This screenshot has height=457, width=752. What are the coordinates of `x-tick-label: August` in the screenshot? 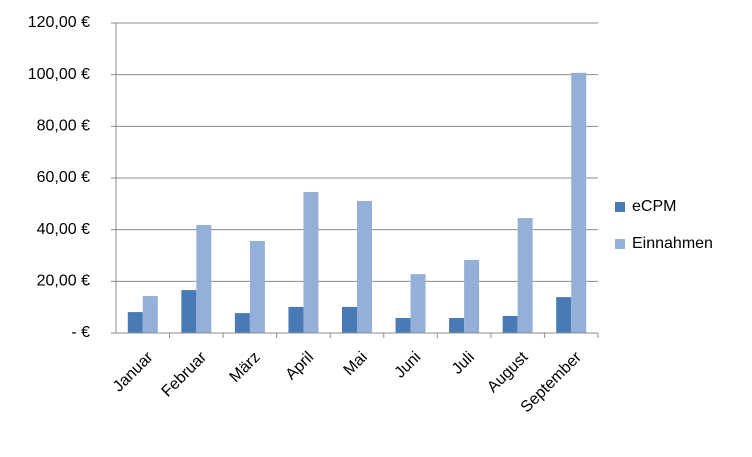 It's located at (508, 372).